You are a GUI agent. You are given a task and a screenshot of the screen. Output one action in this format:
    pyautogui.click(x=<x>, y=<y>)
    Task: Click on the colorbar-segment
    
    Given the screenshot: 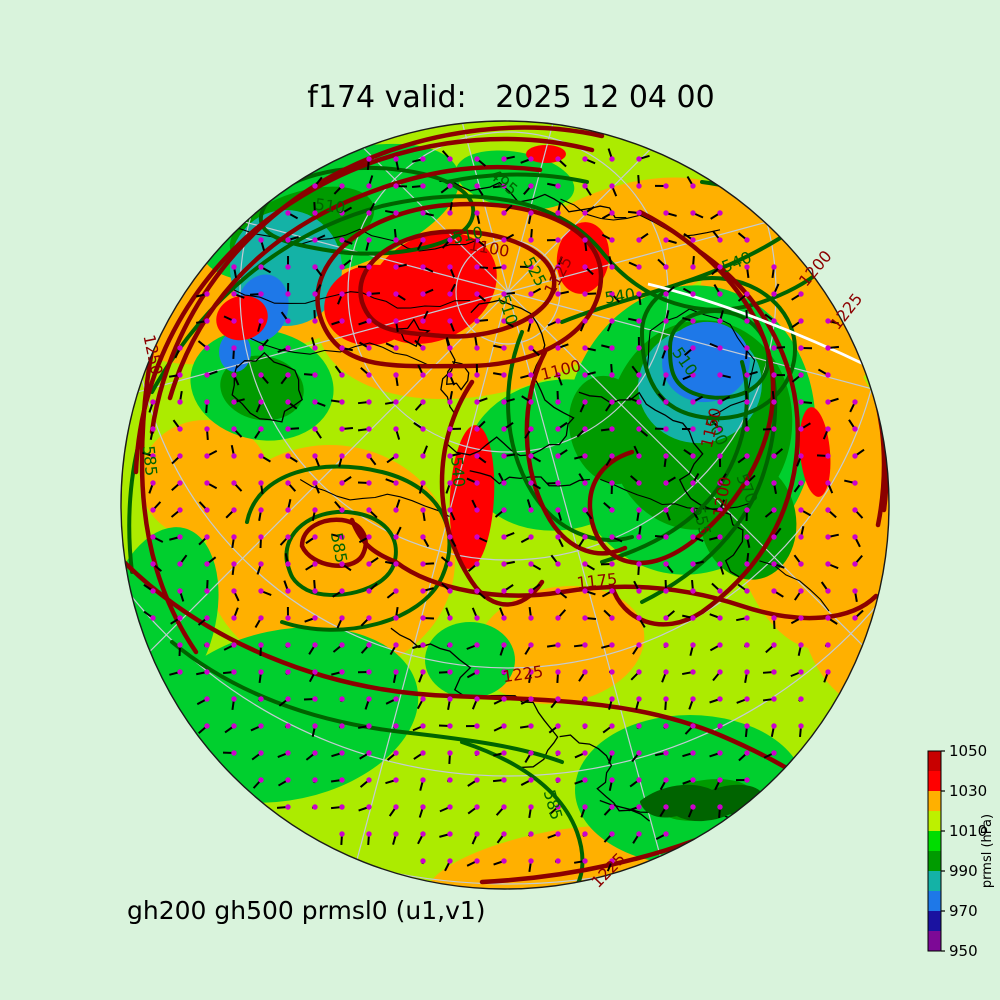 What is the action you would take?
    pyautogui.click(x=934, y=941)
    